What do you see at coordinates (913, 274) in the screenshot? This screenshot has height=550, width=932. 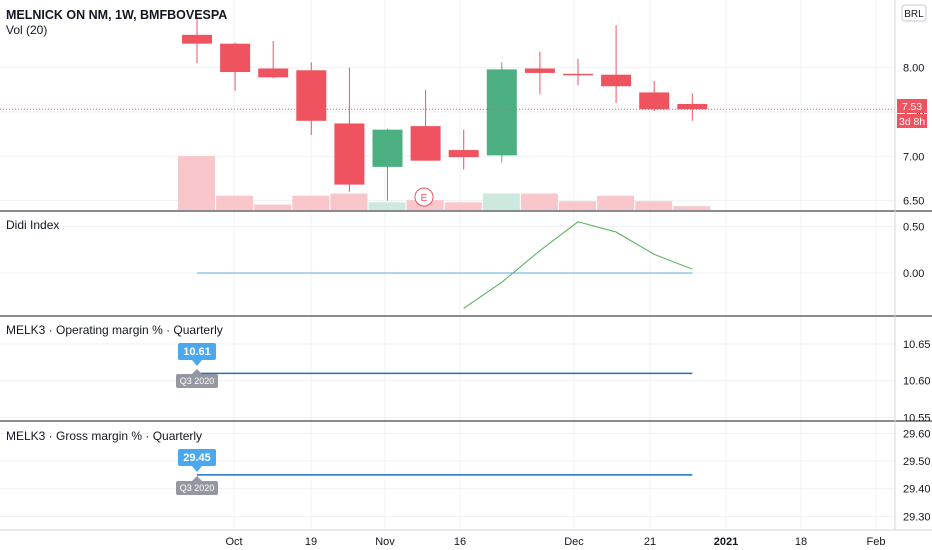 I see `didi-tick-label: 0.00` at bounding box center [913, 274].